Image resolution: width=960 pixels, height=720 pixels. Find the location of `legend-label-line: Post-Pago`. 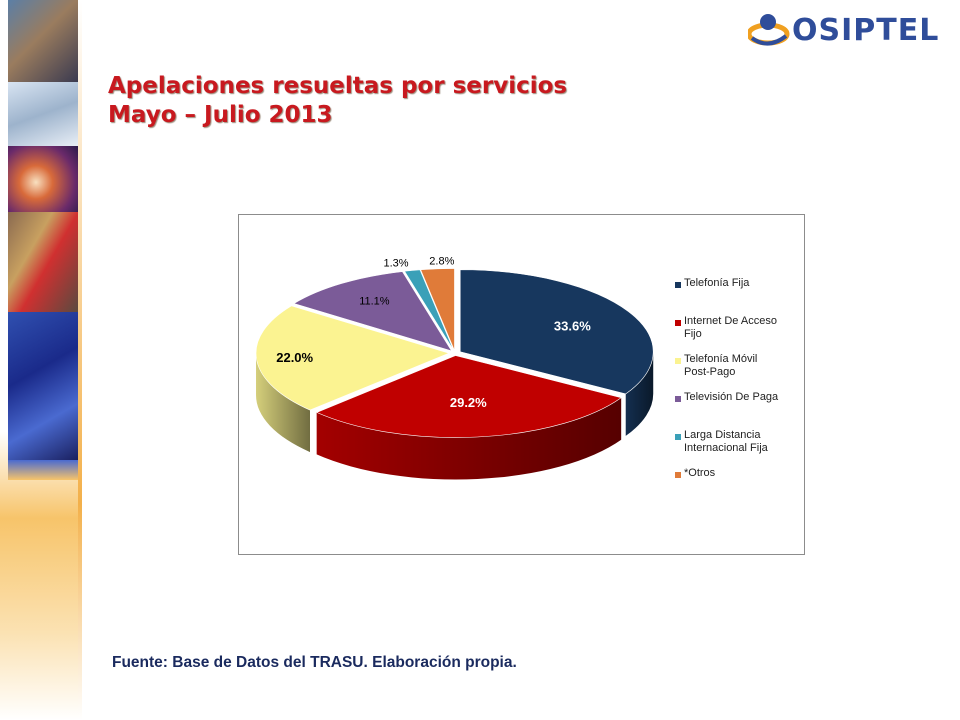

legend-label-line: Post-Pago is located at coordinates (710, 372).